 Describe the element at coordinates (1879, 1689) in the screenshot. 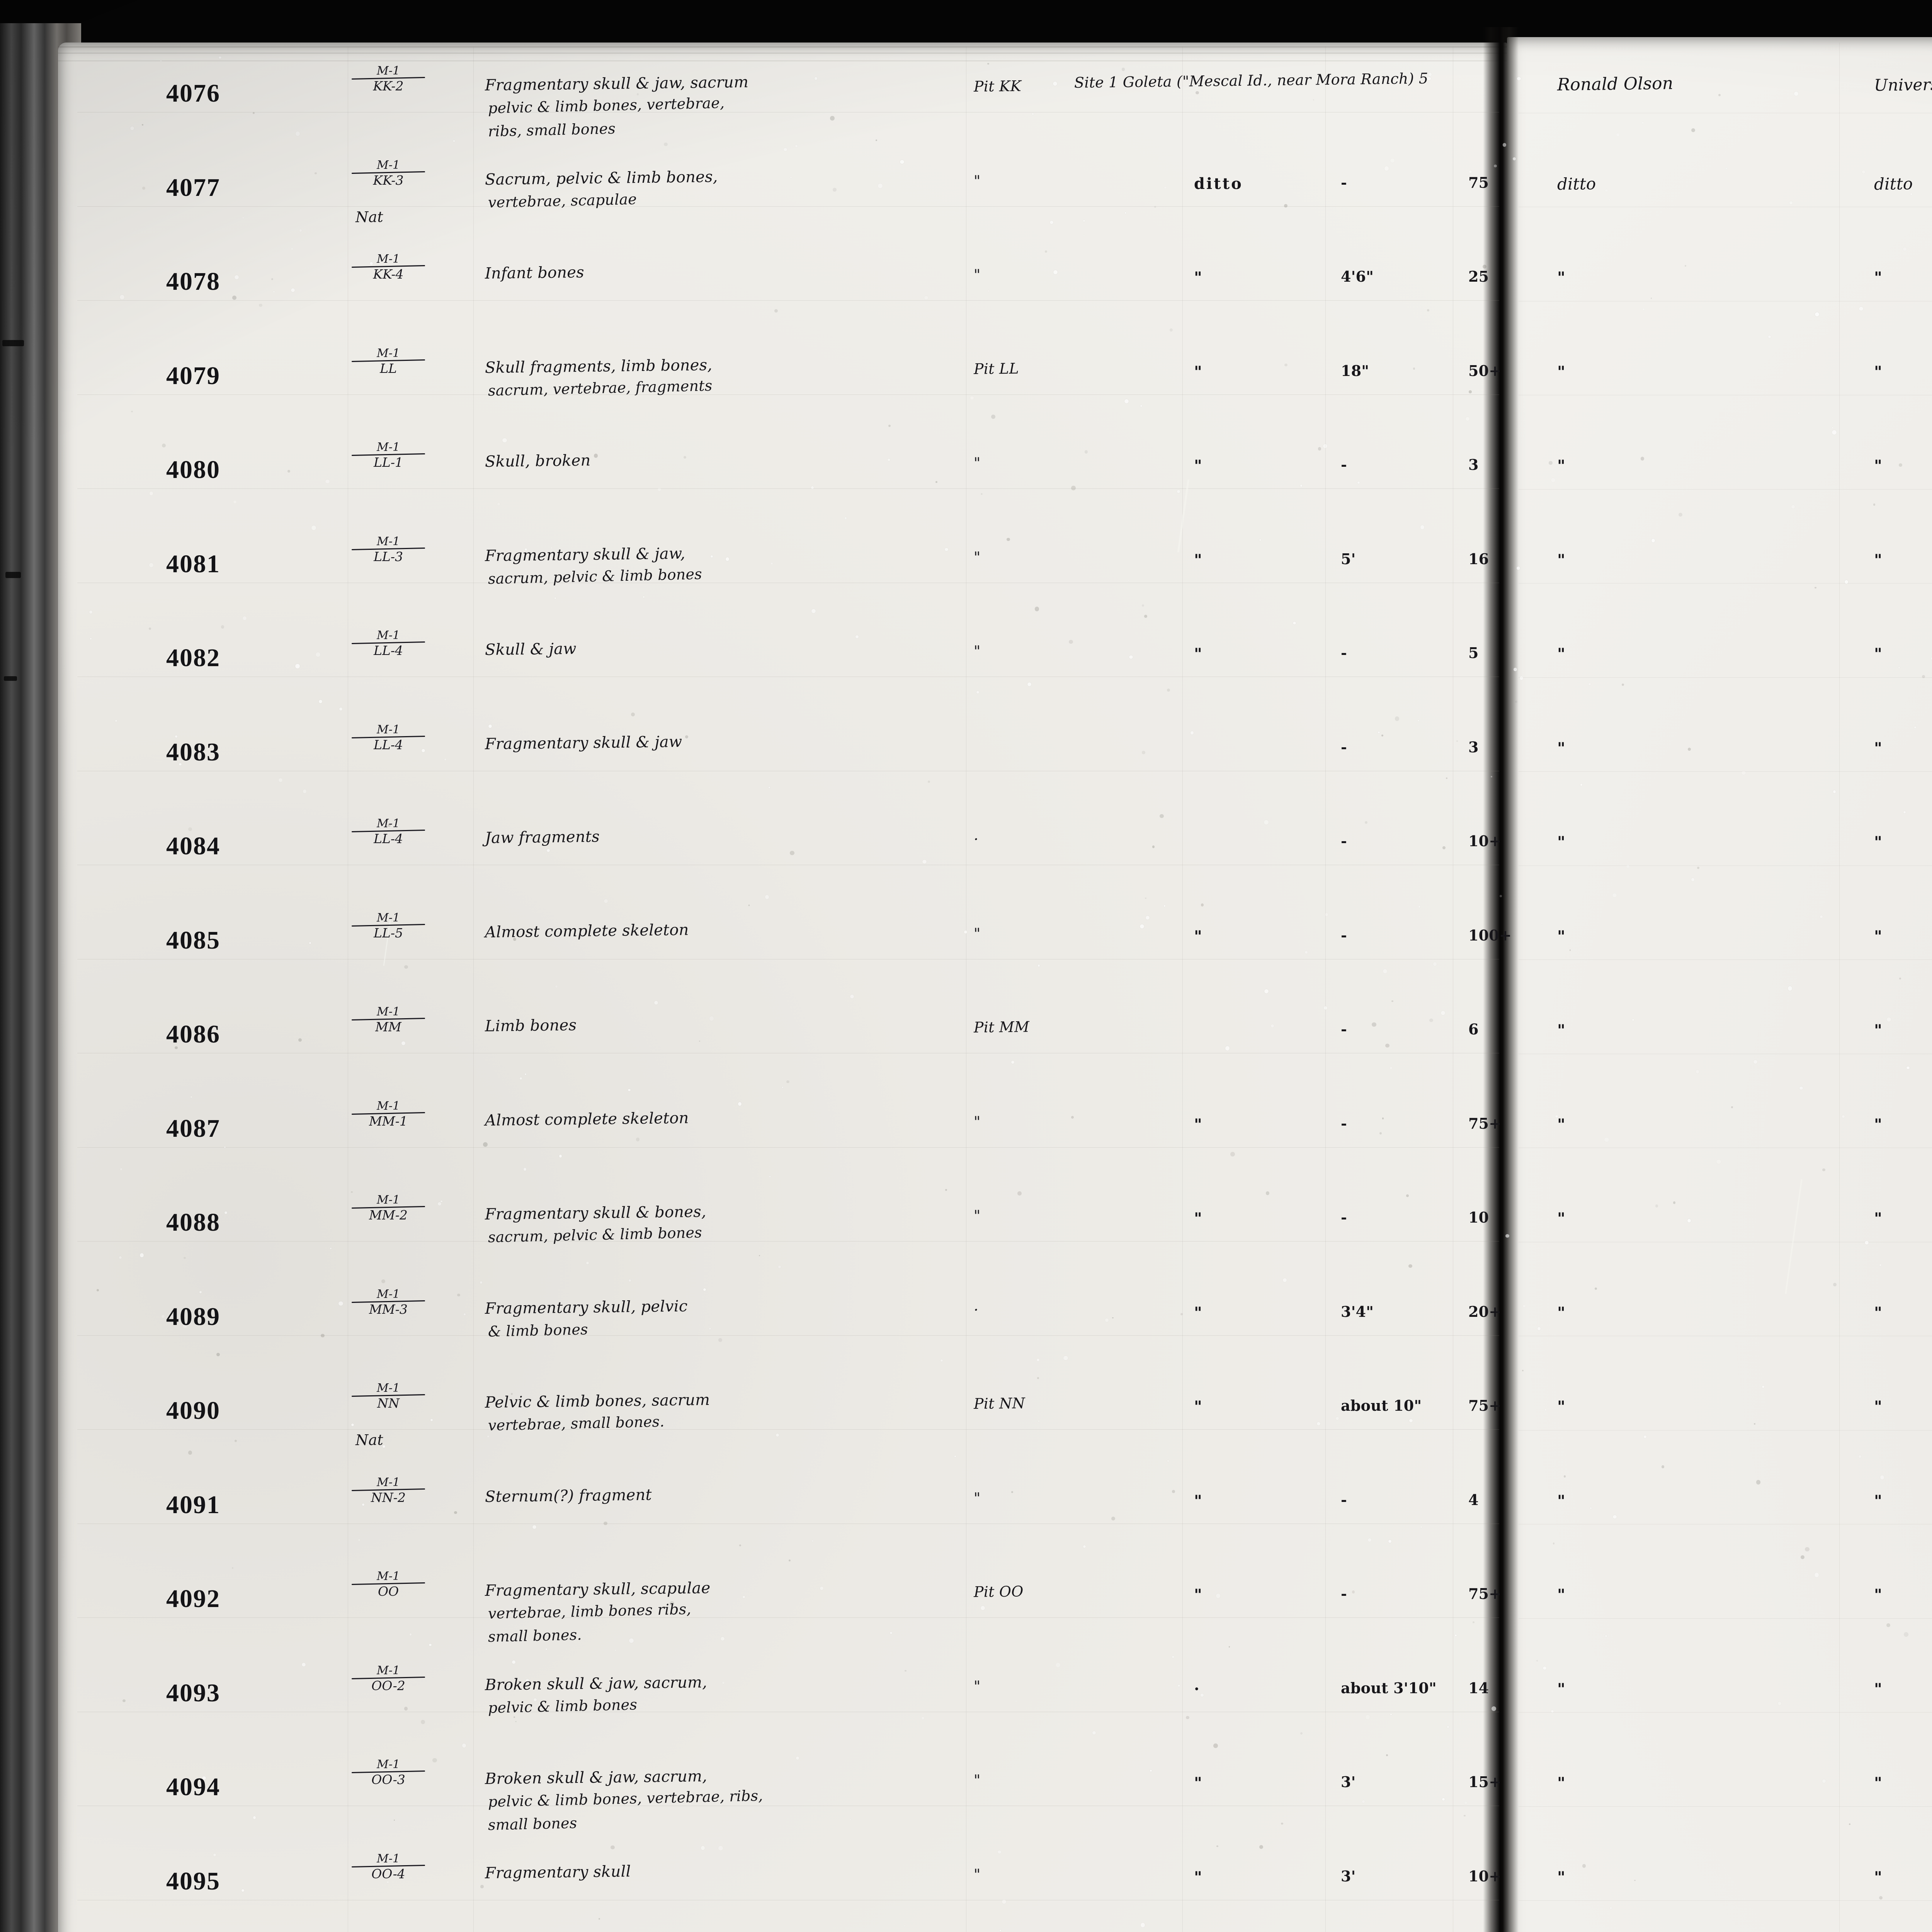

I see `source-value: "` at that location.